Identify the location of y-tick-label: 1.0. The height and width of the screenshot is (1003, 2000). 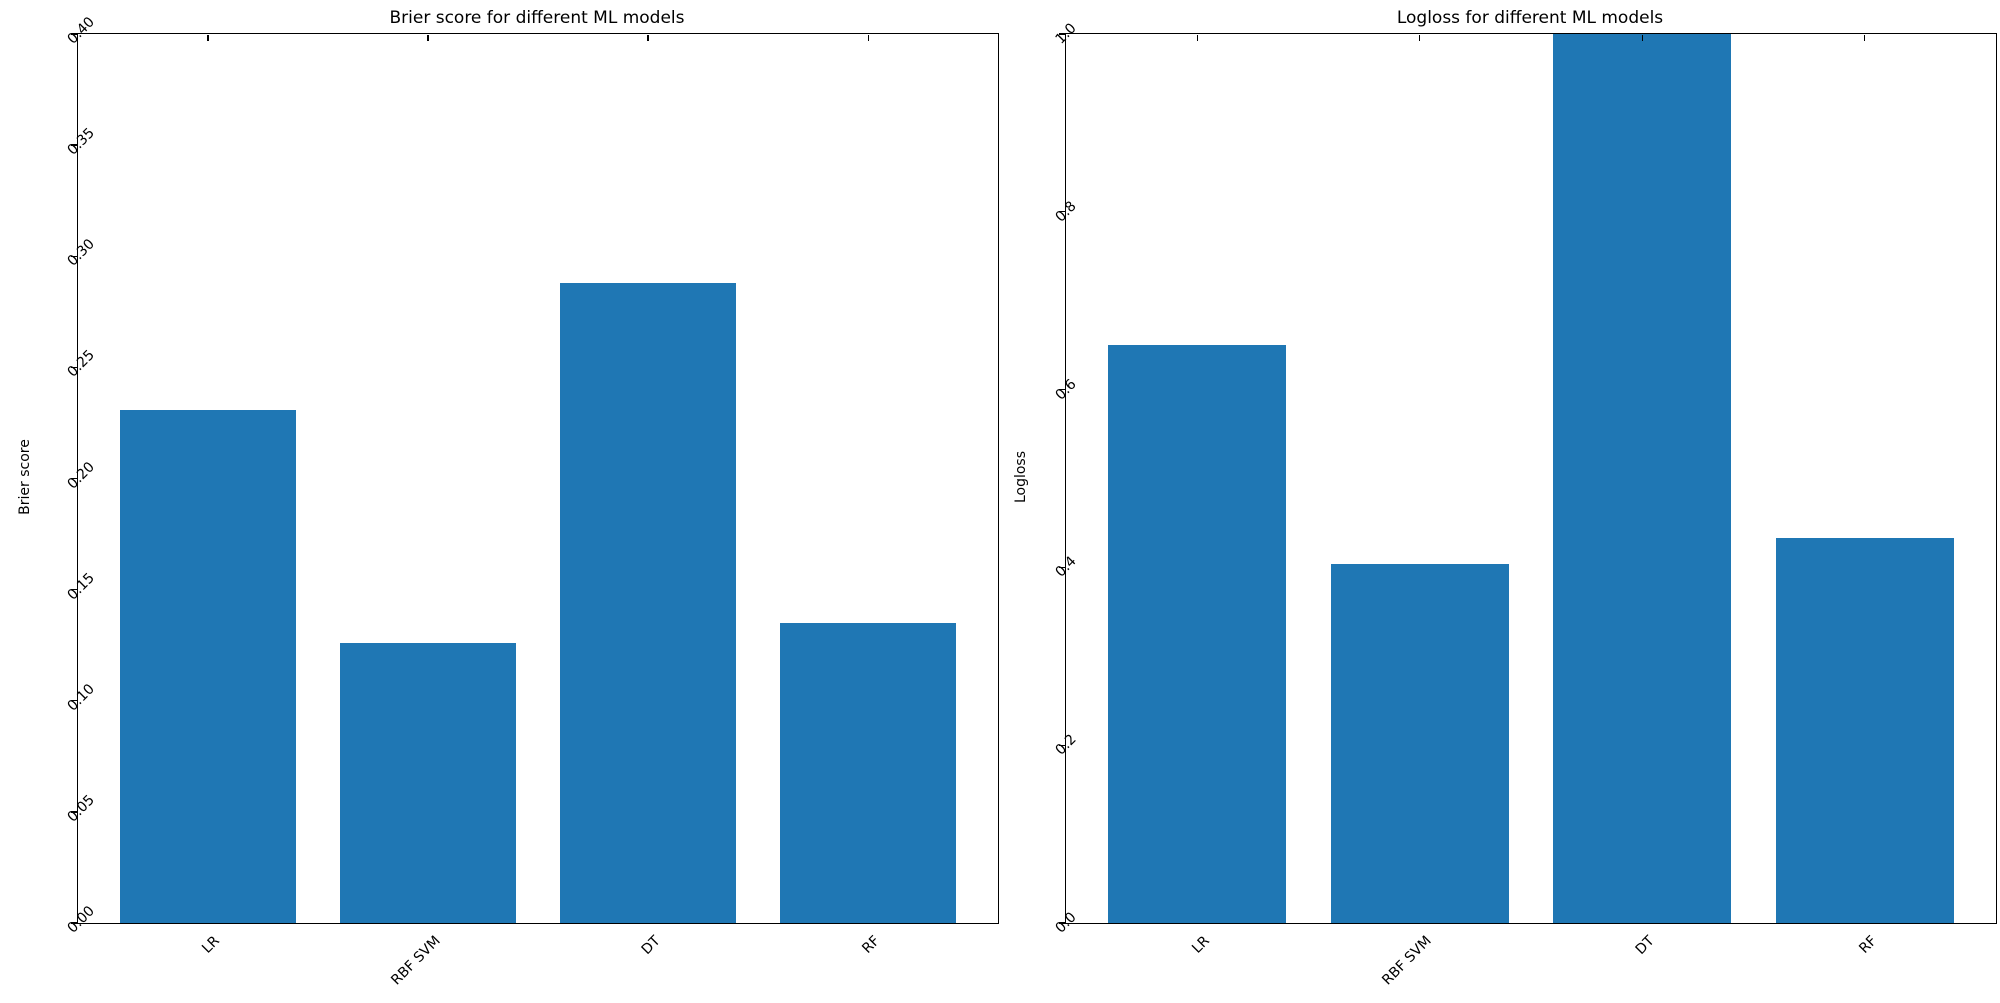
(1066, 34).